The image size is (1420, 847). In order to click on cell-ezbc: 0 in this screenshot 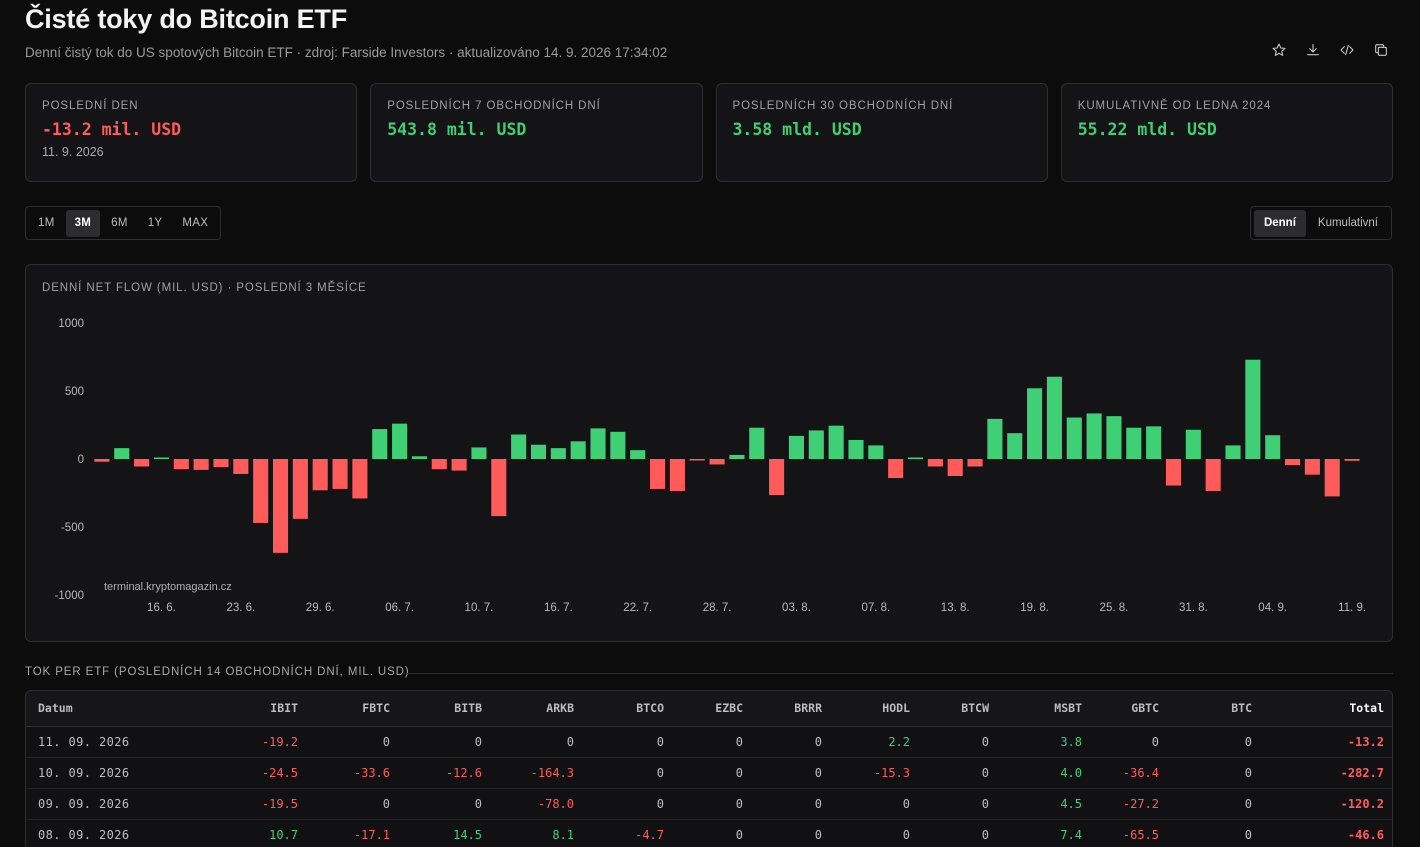, I will do `click(711, 773)`.